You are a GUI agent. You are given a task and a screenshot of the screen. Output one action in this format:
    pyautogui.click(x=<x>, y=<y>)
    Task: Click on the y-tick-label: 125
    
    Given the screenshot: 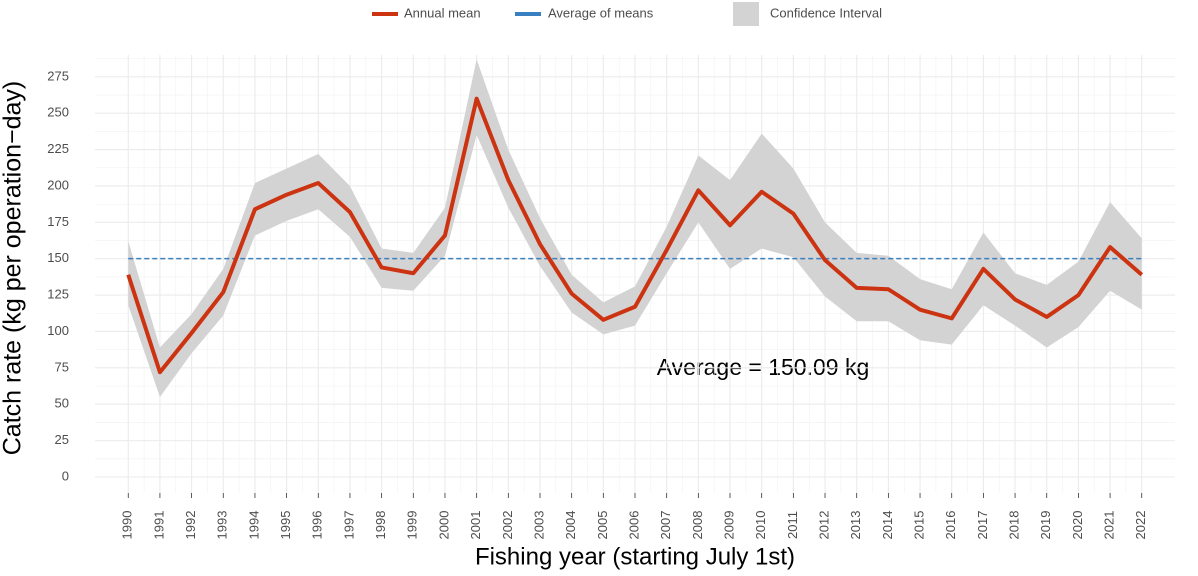 What is the action you would take?
    pyautogui.click(x=58, y=294)
    